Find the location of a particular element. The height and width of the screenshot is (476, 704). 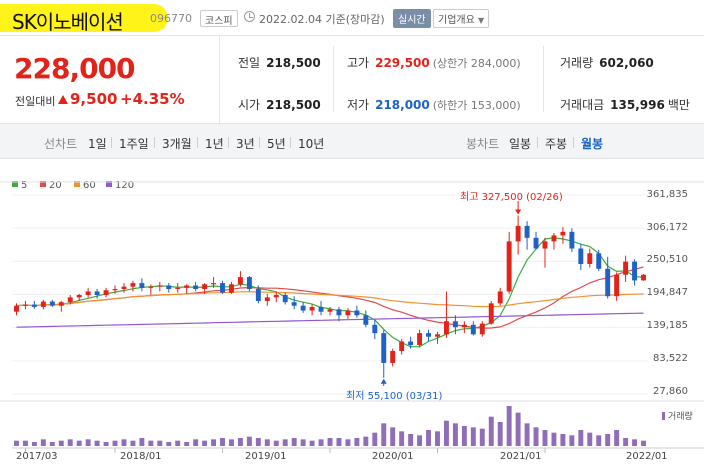

price-change-percent: +4.35% is located at coordinates (152, 99).